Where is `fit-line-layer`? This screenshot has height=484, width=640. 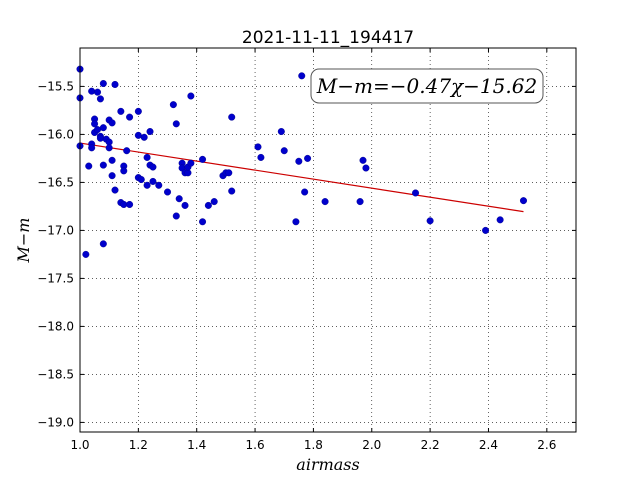 fit-line-layer is located at coordinates (301, 177).